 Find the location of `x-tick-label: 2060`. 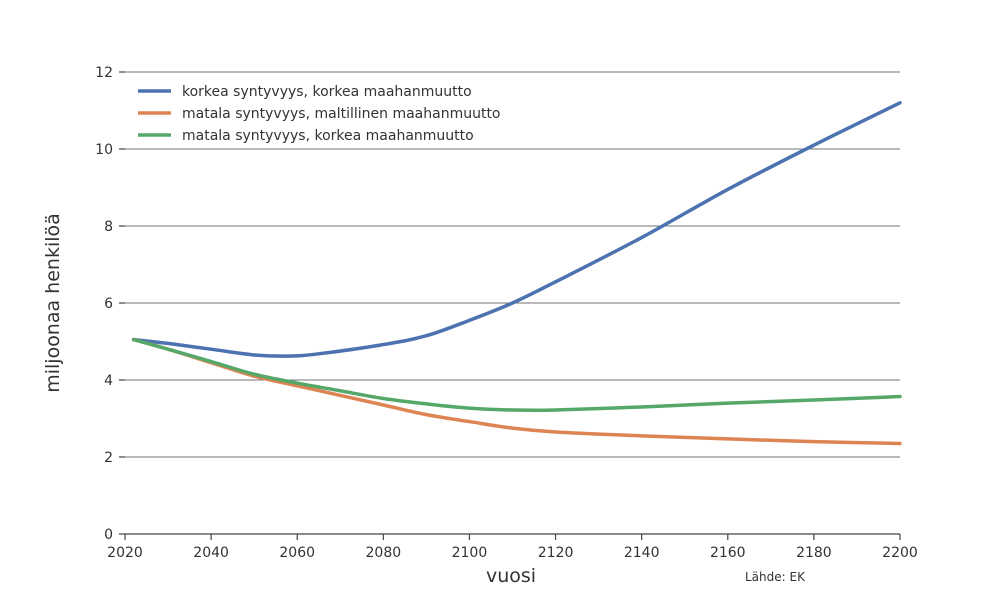

x-tick-label: 2060 is located at coordinates (297, 553).